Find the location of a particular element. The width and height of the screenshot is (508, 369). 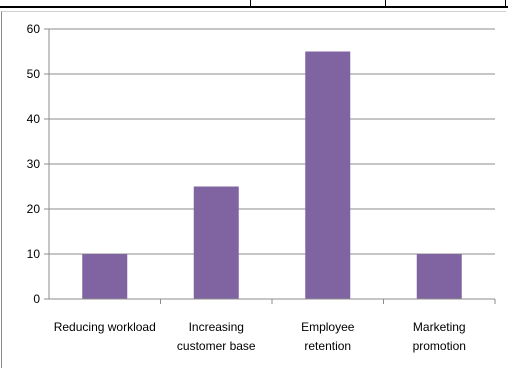

table-fragment is located at coordinates (254, 4).